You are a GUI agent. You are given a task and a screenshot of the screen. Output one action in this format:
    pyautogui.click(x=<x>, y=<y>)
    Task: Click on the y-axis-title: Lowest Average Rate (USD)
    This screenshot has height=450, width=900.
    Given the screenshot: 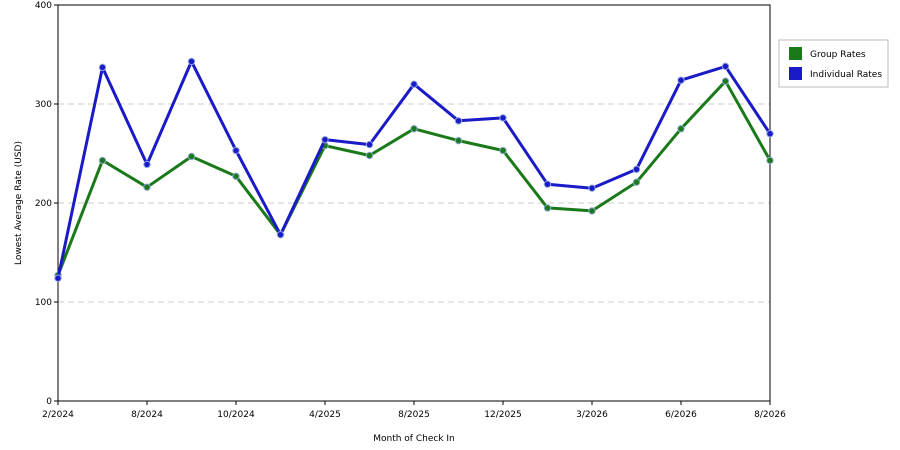 What is the action you would take?
    pyautogui.click(x=19, y=203)
    